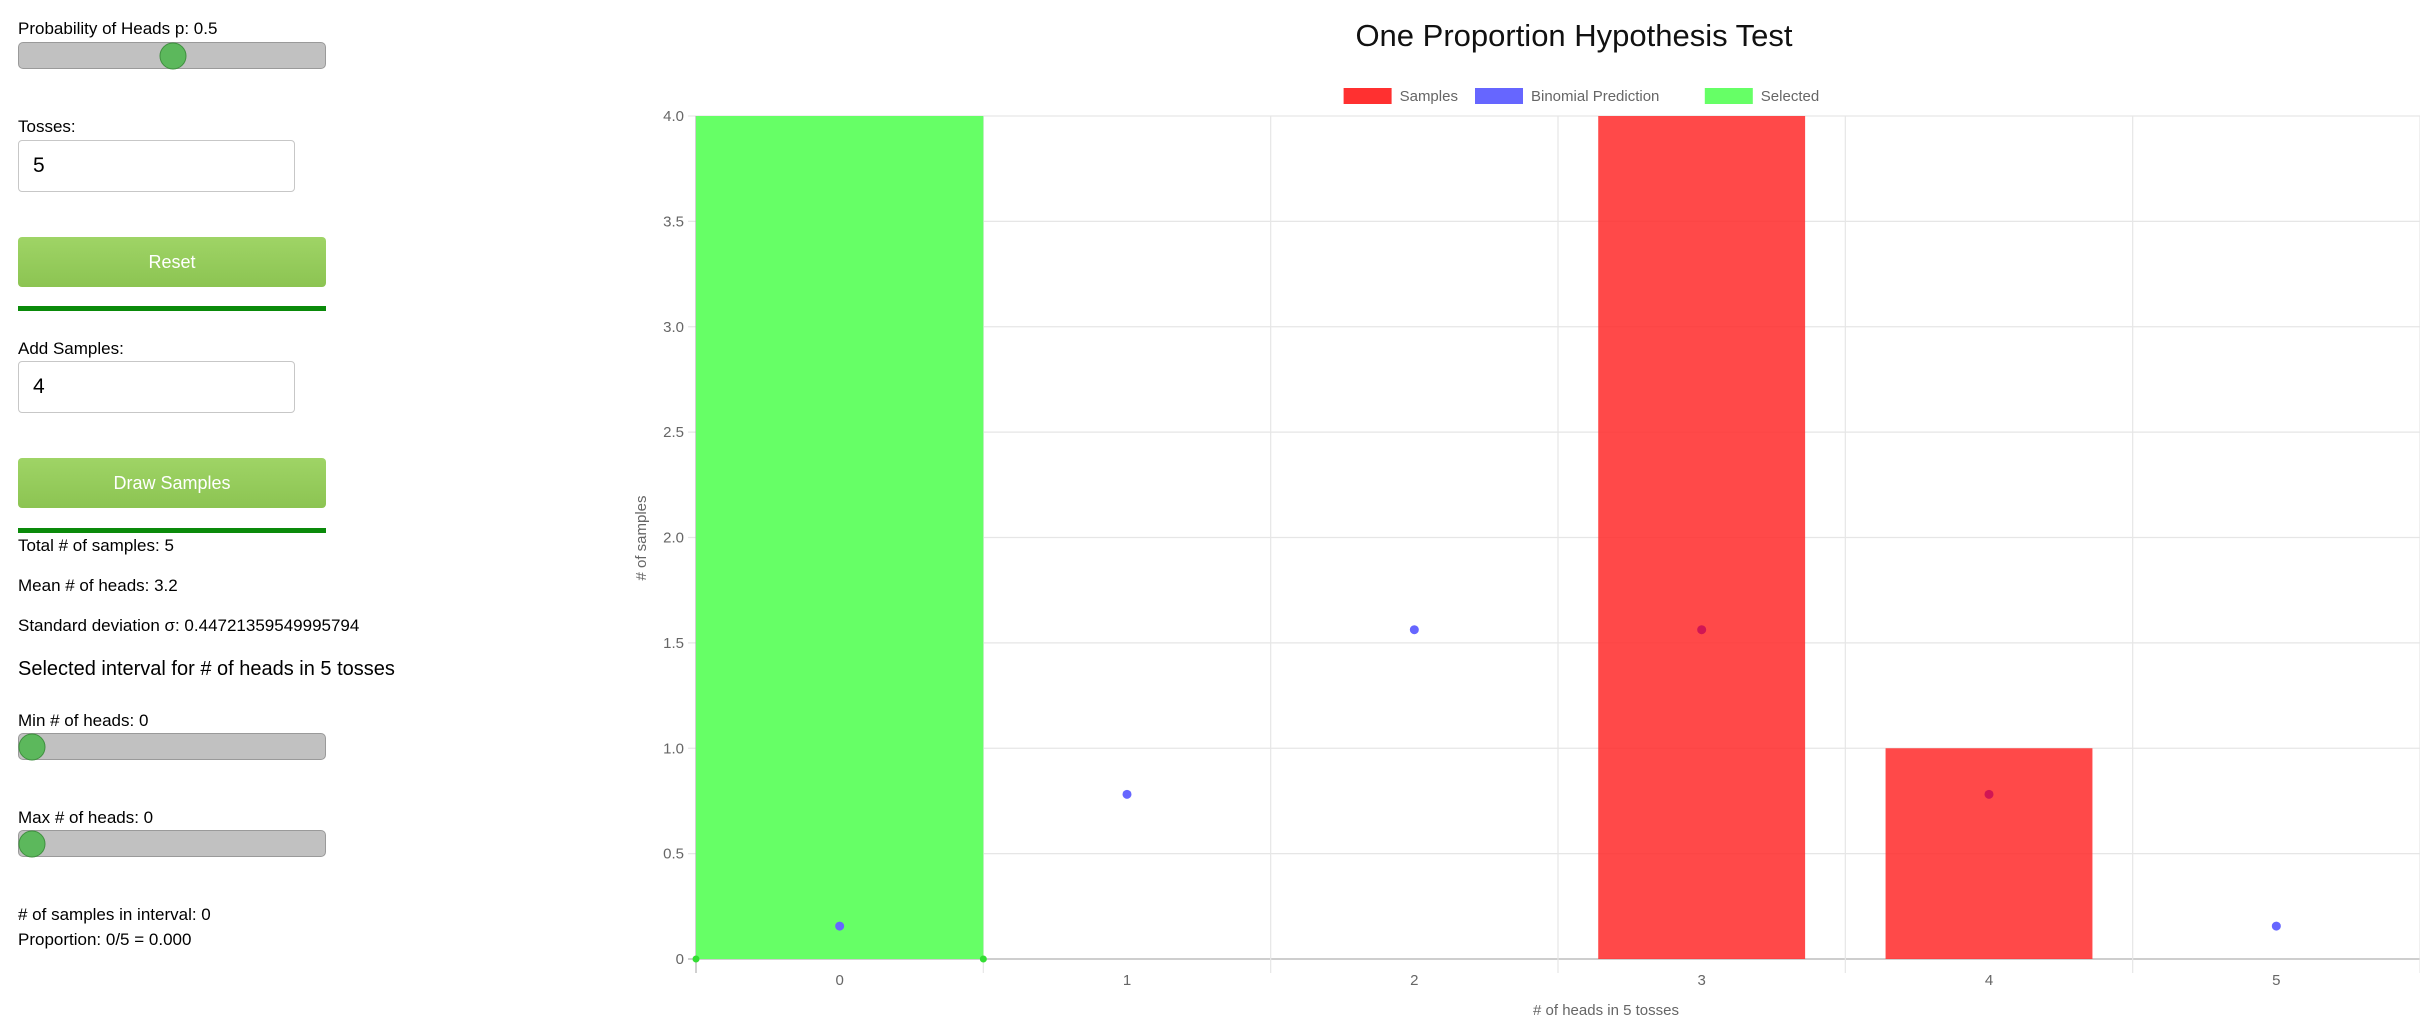  I want to click on probability-slider-handle, so click(173, 55).